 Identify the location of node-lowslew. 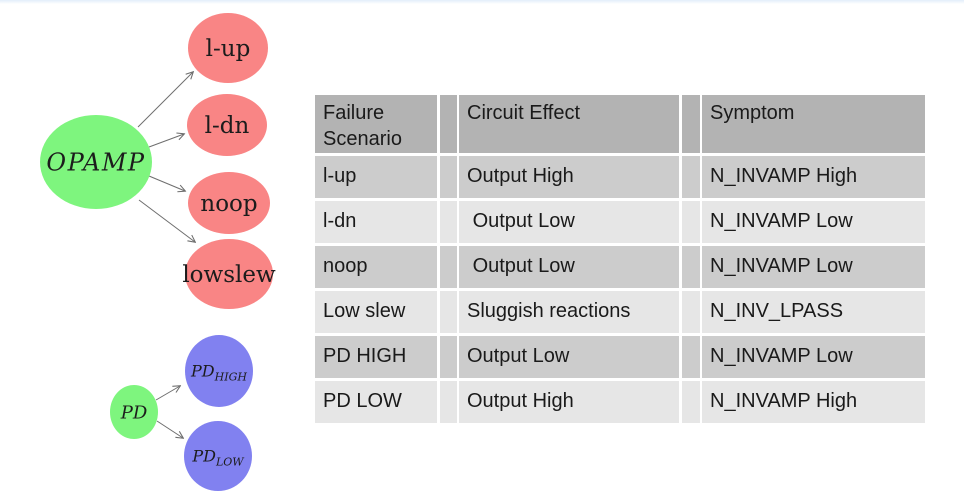
(229, 274).